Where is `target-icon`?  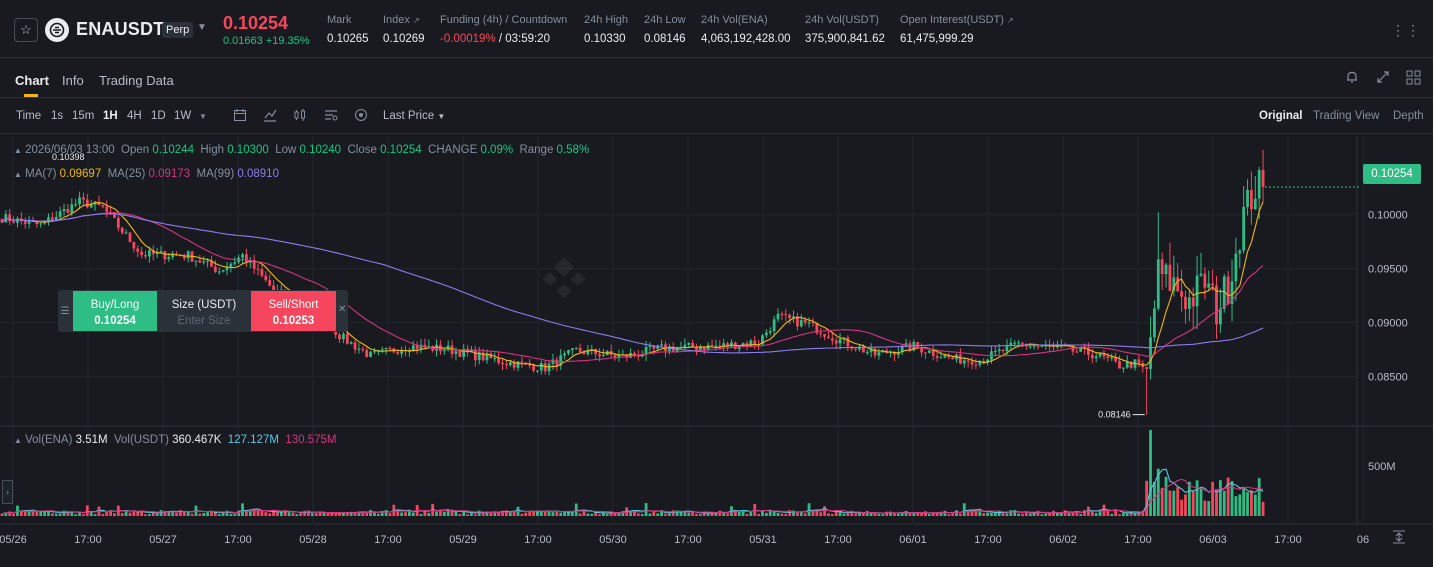
target-icon is located at coordinates (361, 116).